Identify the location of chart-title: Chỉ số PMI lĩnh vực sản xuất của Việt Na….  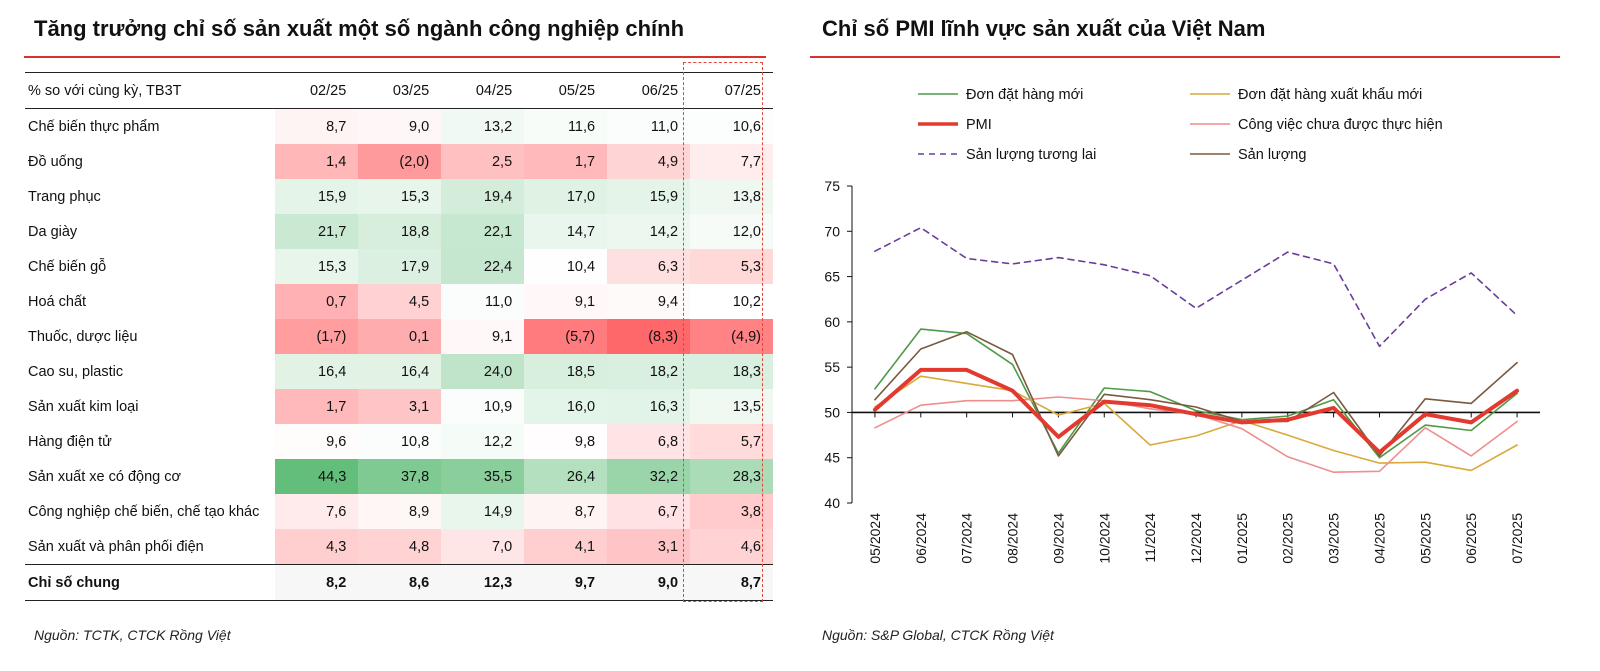
(1044, 28).